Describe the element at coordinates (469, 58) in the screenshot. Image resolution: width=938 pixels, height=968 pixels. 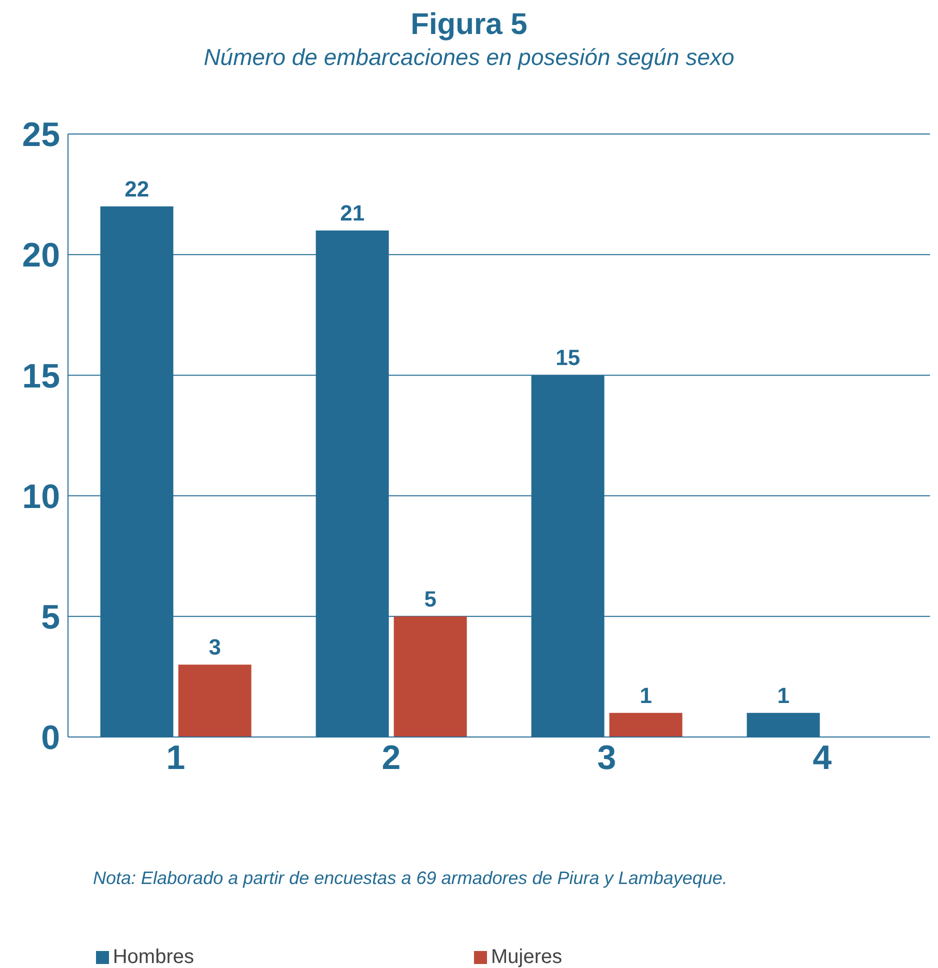
I see `chart-subtitle: Número de embarcaciones en posesión según sexo` at that location.